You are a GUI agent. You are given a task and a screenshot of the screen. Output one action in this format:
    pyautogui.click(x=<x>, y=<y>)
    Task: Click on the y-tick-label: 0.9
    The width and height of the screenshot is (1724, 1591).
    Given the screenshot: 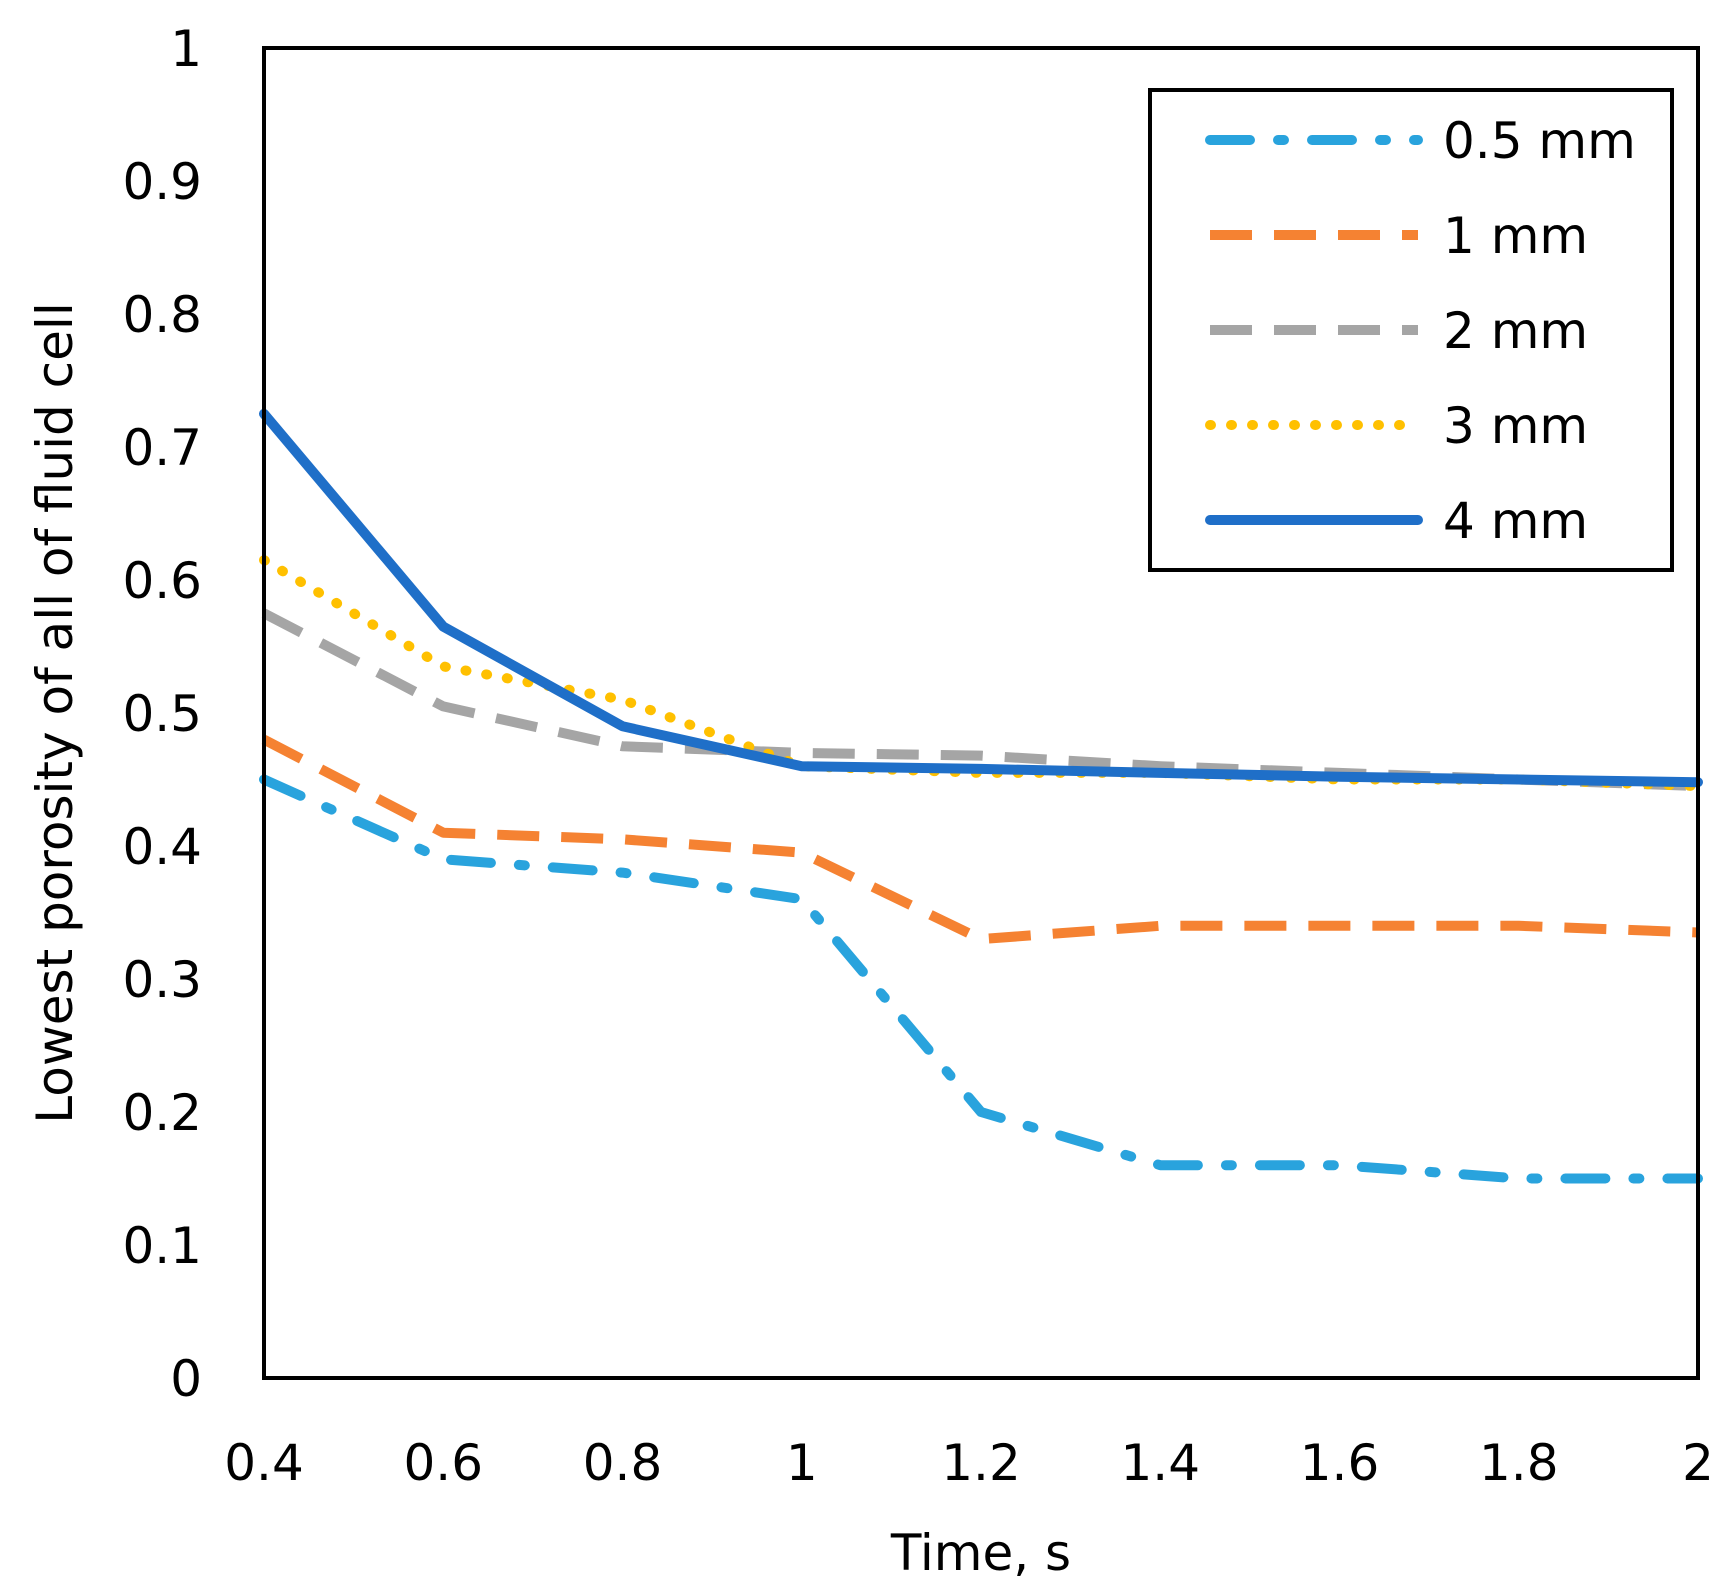 What is the action you would take?
    pyautogui.click(x=162, y=182)
    